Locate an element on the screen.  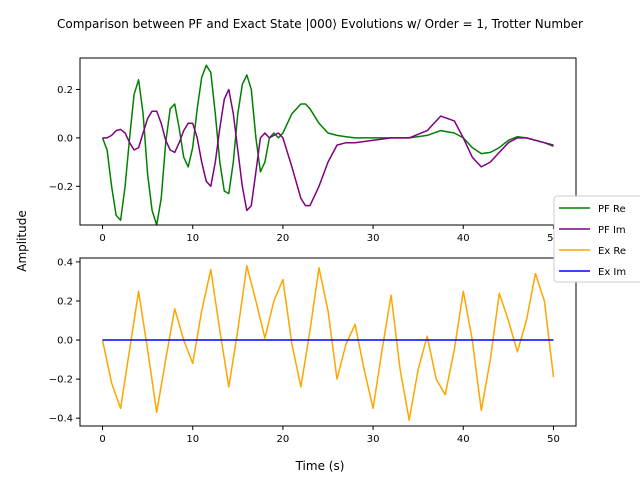
legend-entries: PF Re PF Im Ex Re Ex Im is located at coordinates (592, 241).